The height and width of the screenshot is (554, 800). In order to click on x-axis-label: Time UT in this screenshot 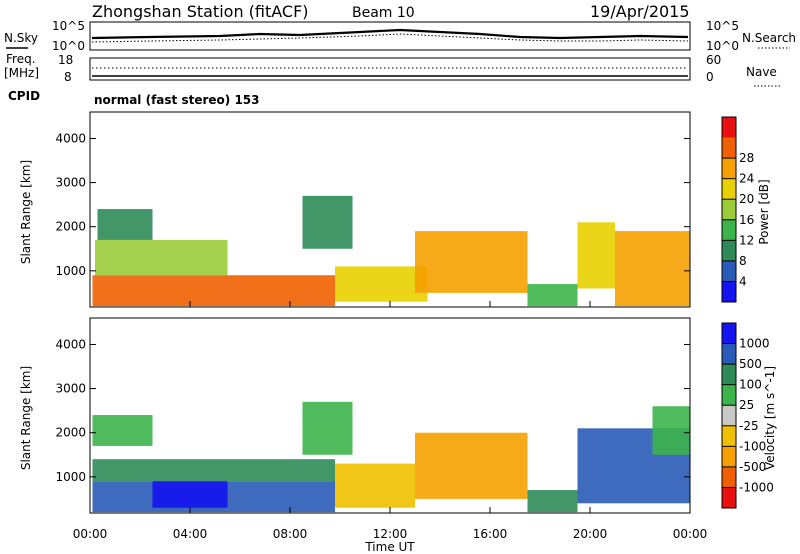, I will do `click(389, 547)`.